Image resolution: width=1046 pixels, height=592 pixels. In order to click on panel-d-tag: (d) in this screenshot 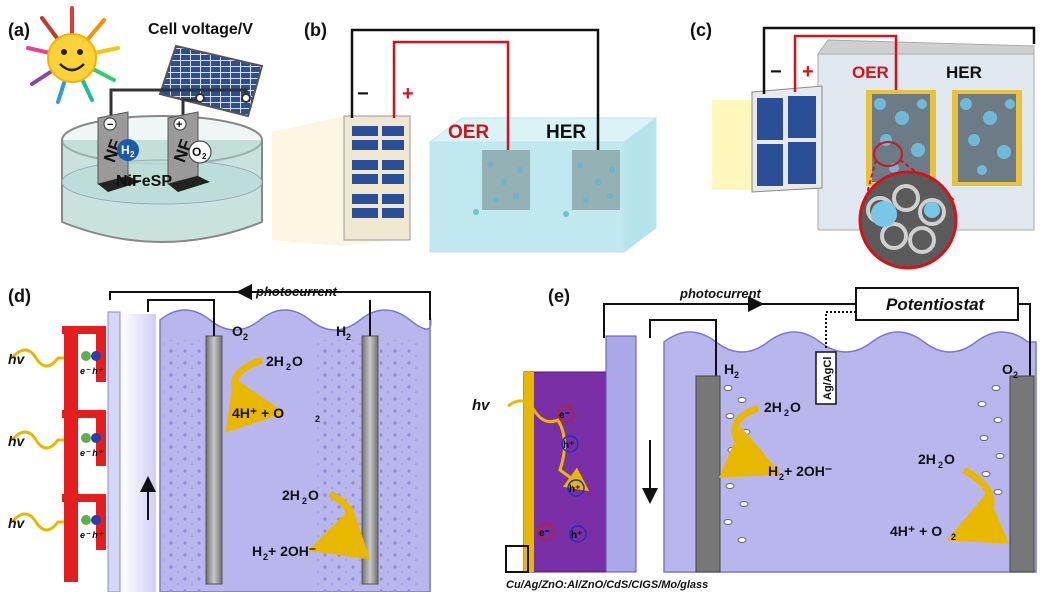, I will do `click(19, 296)`.